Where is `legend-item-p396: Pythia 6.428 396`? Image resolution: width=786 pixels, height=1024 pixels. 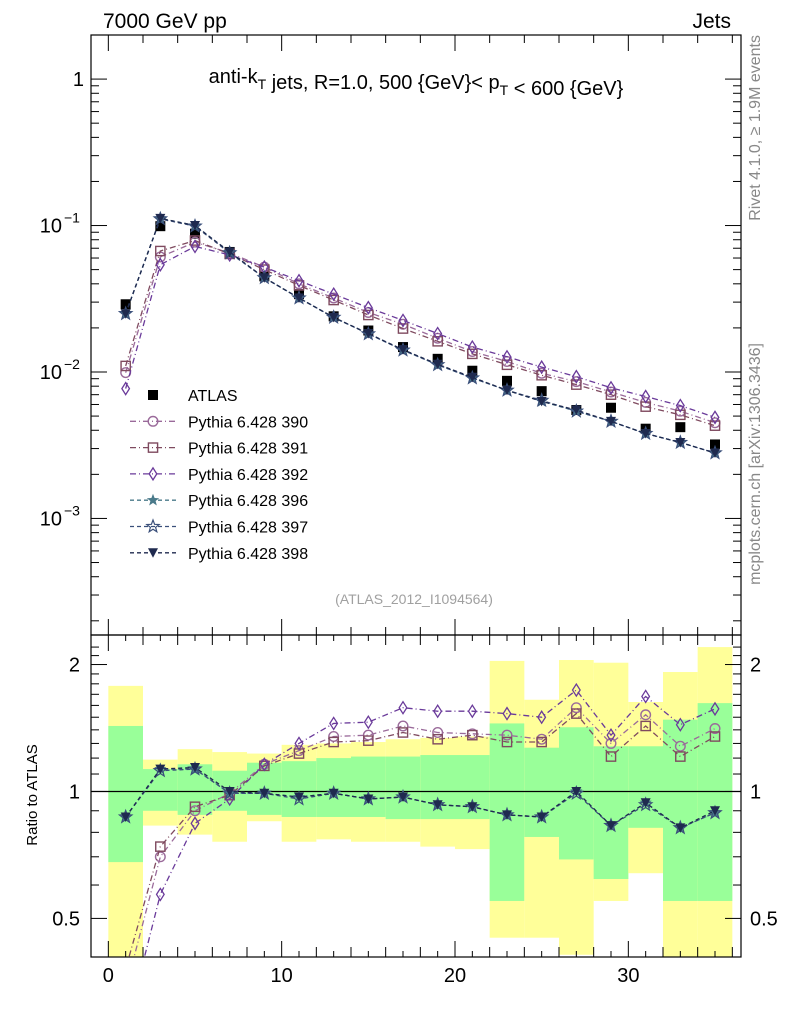 legend-item-p396: Pythia 6.428 396 is located at coordinates (219, 501).